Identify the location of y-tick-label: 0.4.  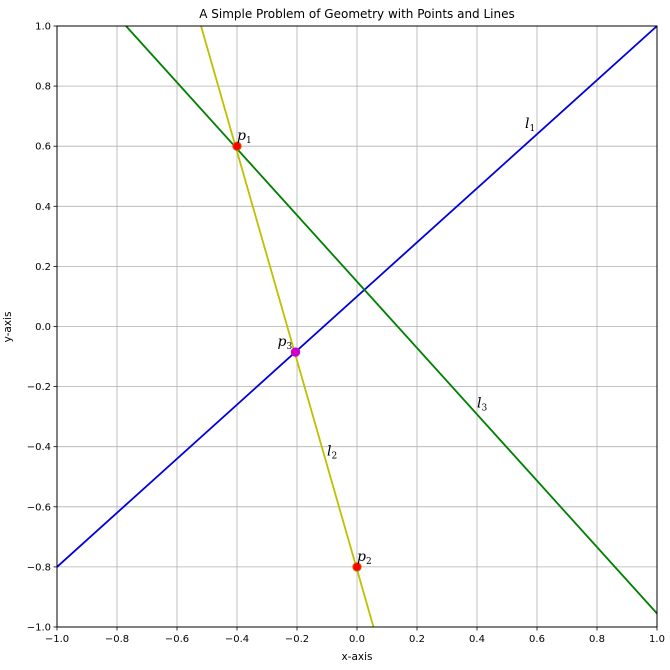
(43, 207).